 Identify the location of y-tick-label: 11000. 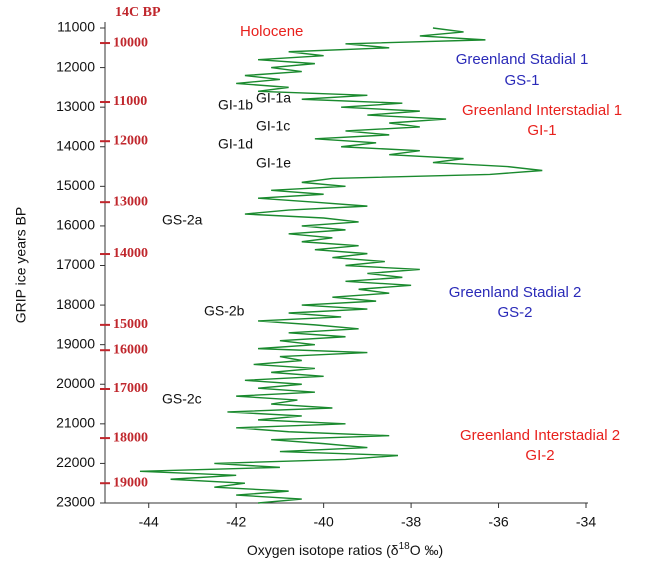
(76, 27).